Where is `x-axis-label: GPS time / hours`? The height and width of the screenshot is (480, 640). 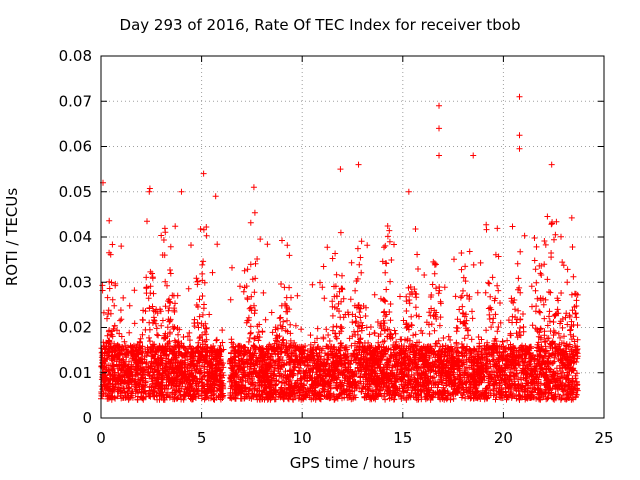
x-axis-label: GPS time / hours is located at coordinates (352, 463).